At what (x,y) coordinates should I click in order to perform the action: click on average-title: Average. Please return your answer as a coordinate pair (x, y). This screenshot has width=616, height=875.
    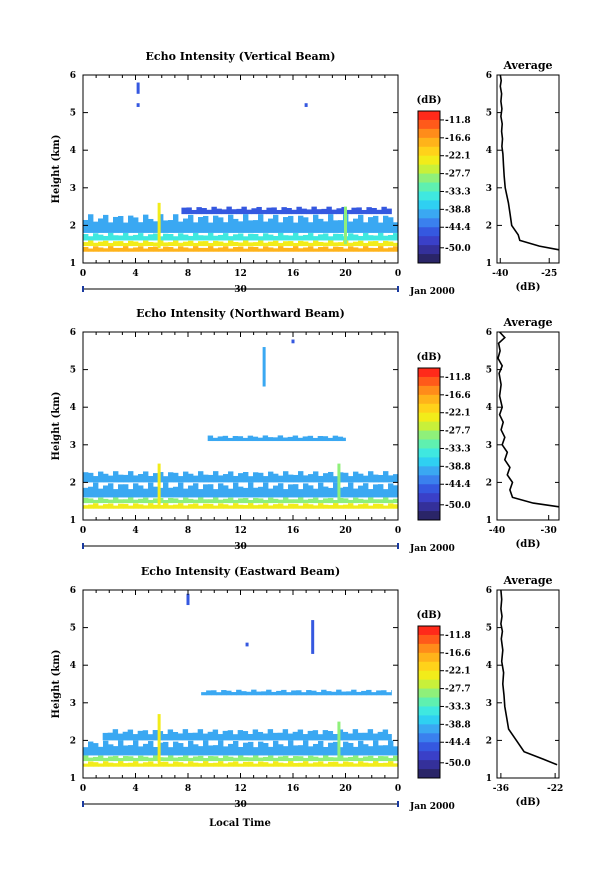
    Looking at the image, I should click on (527, 65).